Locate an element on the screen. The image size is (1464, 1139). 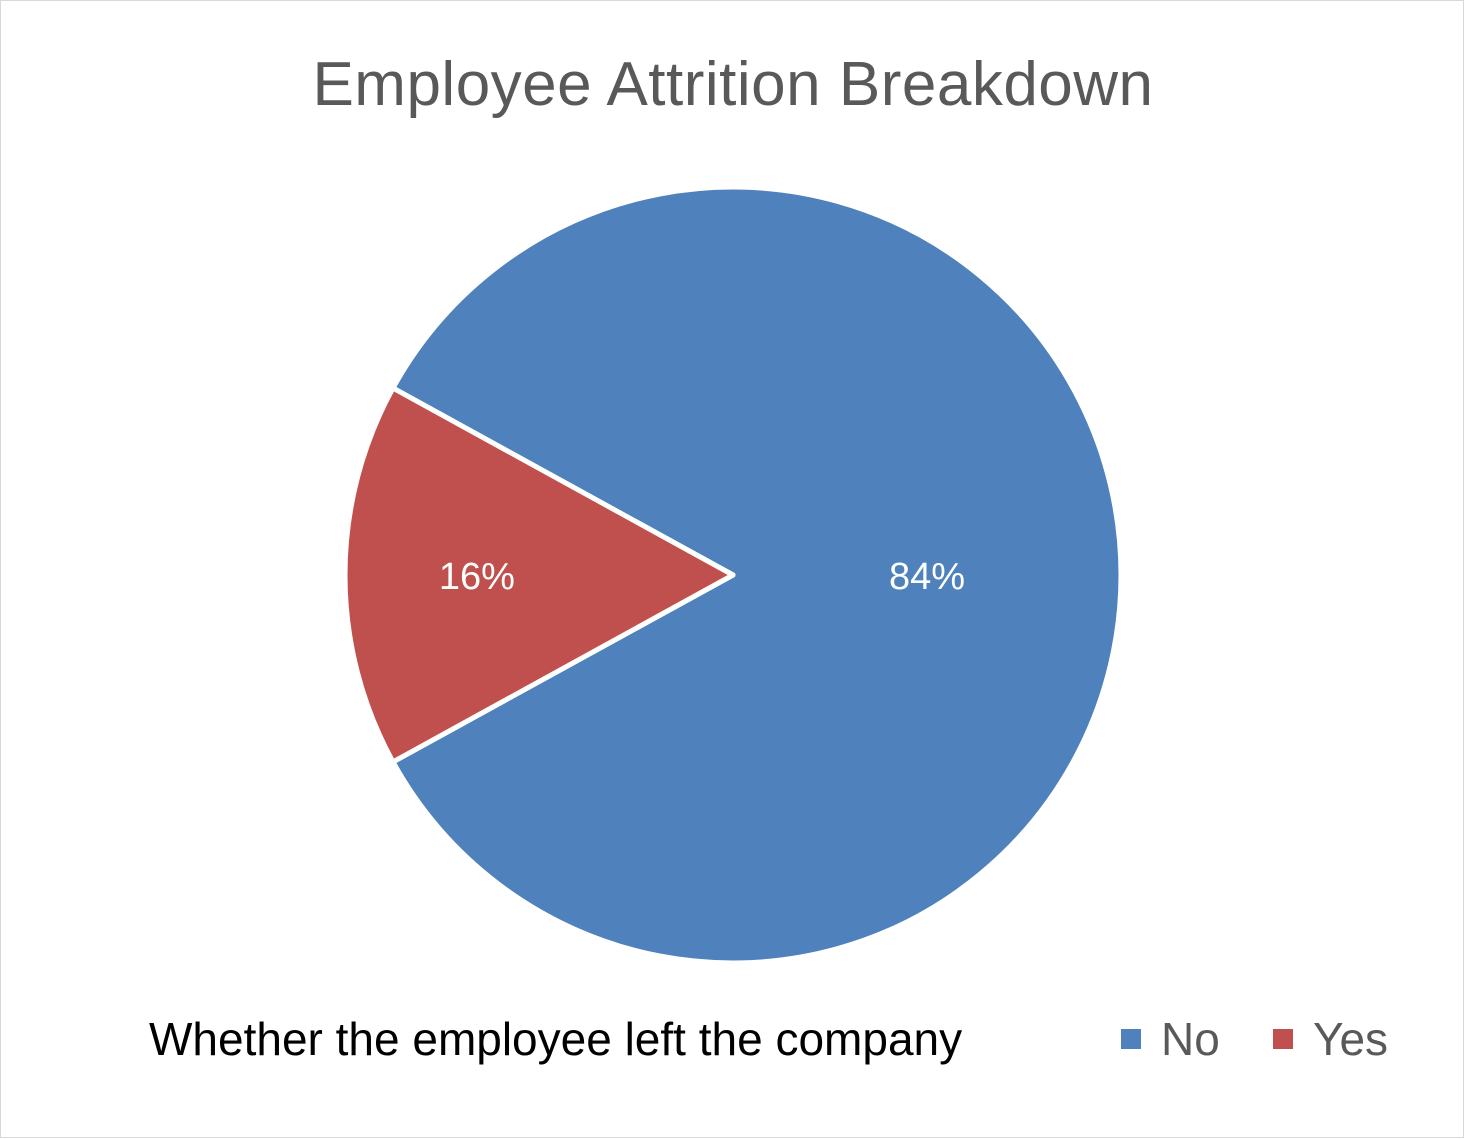
chart-title: Employee Attrition Breakdown is located at coordinates (733, 84).